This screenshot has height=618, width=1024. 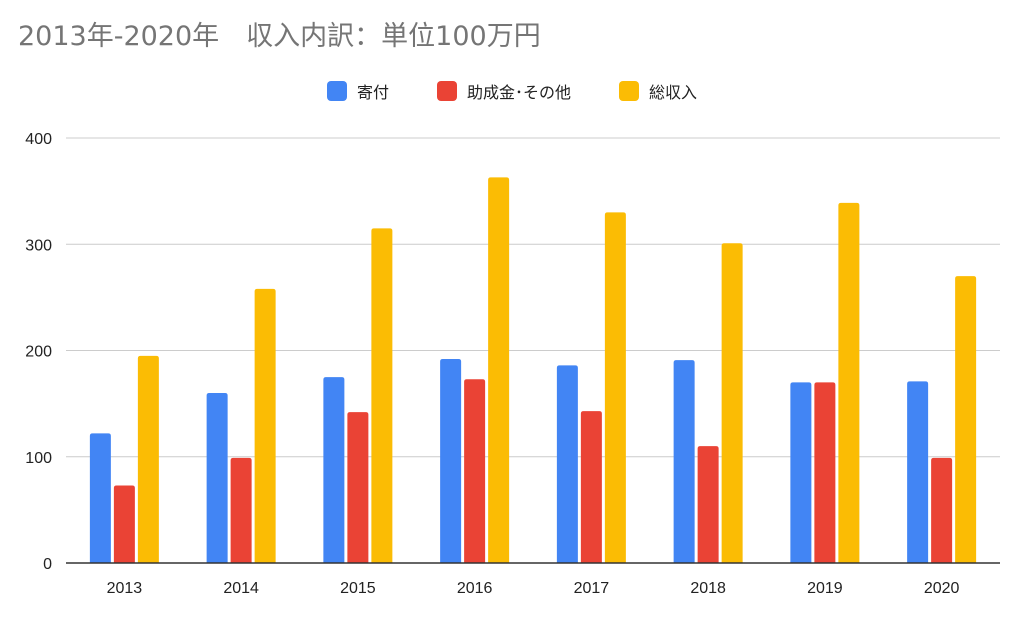 I want to click on x-tick-label: 2016, so click(x=475, y=588).